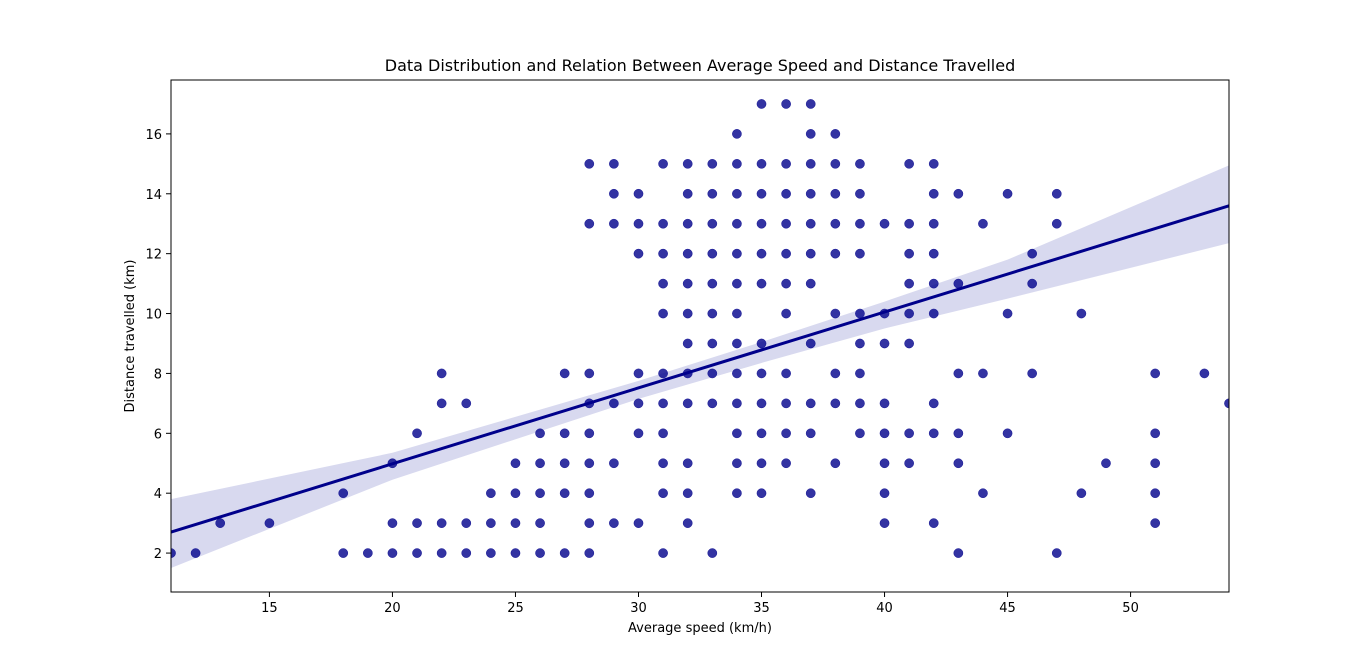 The height and width of the screenshot is (665, 1366). Describe the element at coordinates (1007, 608) in the screenshot. I see `x-tick-label: 45` at that location.